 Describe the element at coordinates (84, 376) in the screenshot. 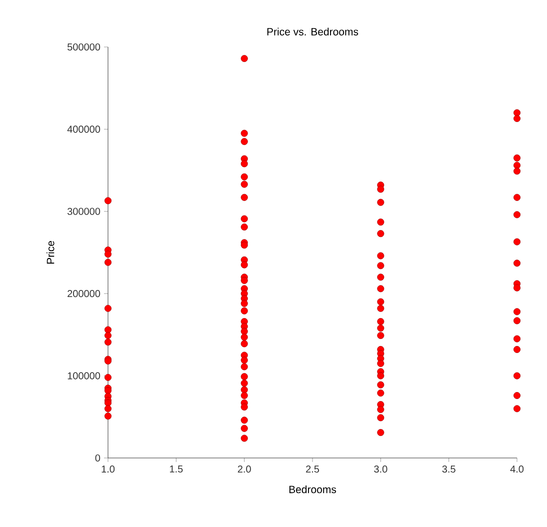

I see `y-tick-label: 100000` at that location.